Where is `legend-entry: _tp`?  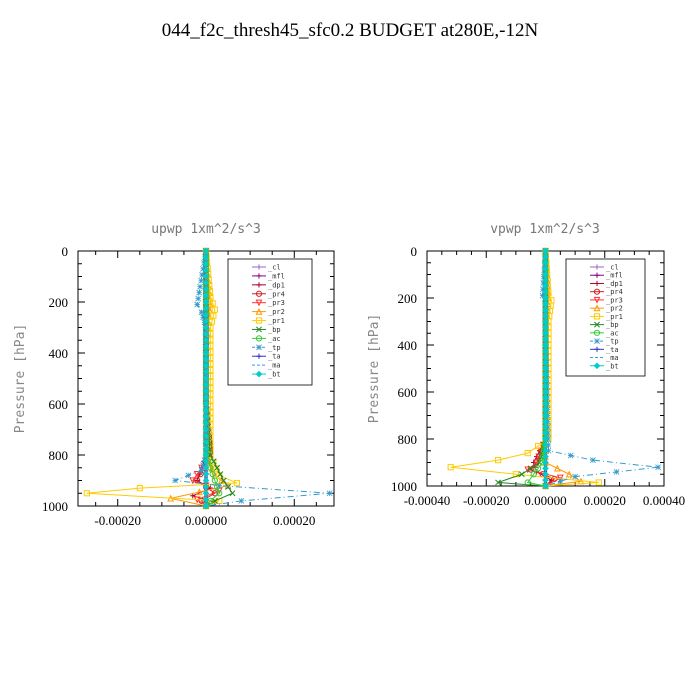
legend-entry: _tp is located at coordinates (604, 342).